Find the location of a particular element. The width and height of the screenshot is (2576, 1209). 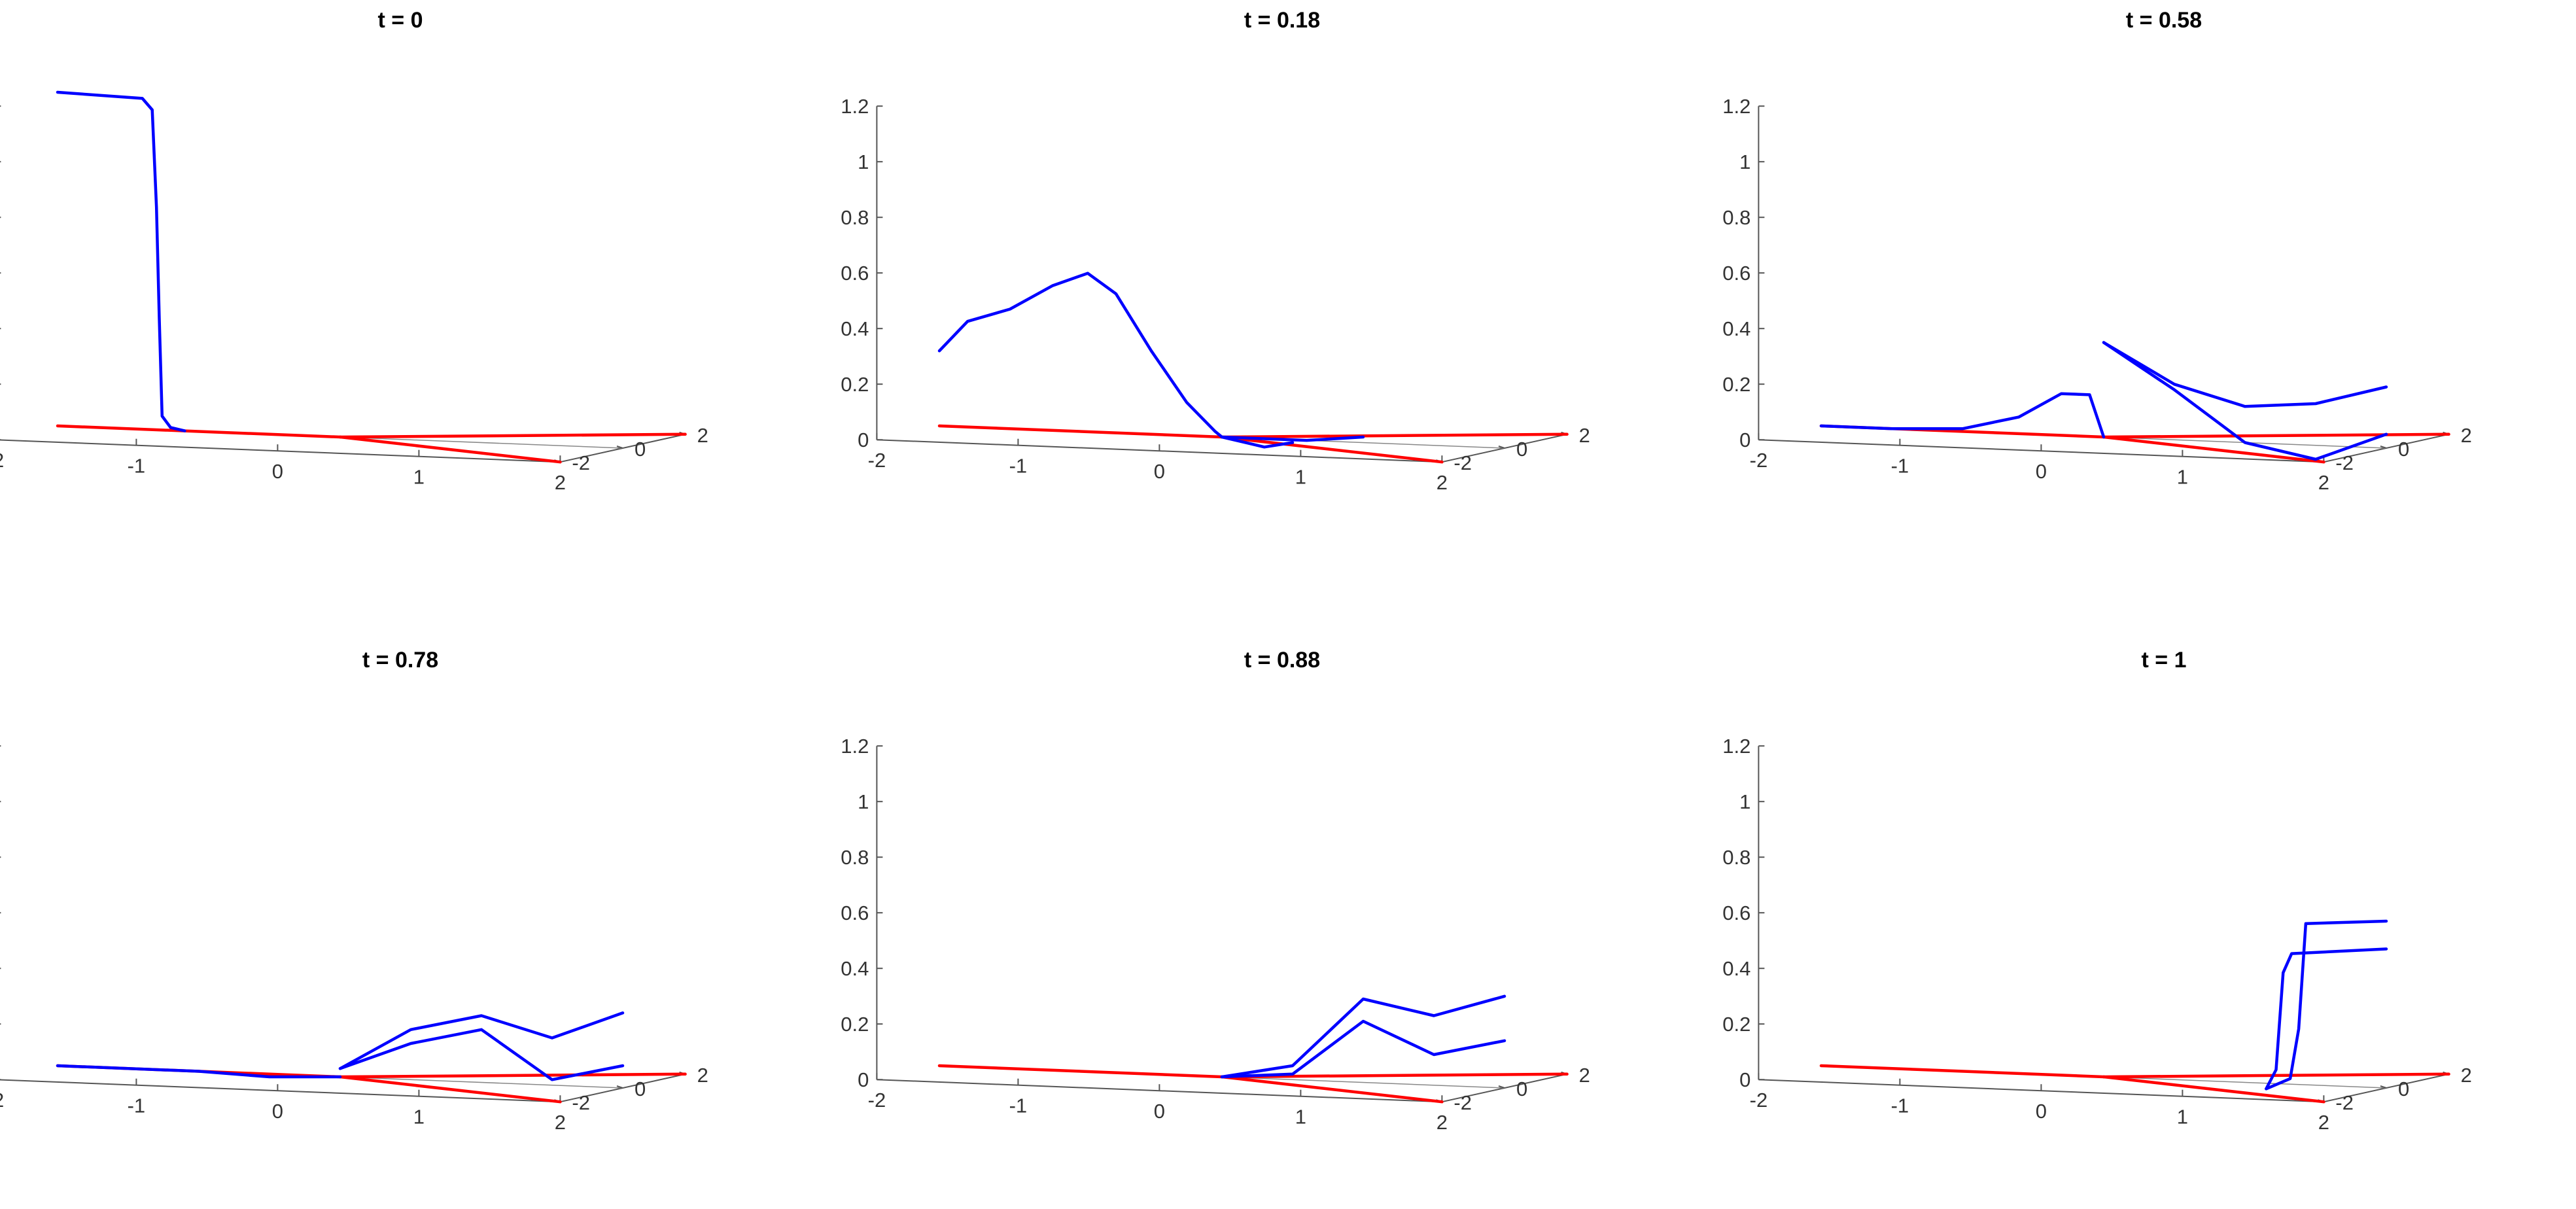

subplot-title: t = 0.78 is located at coordinates (400, 661).